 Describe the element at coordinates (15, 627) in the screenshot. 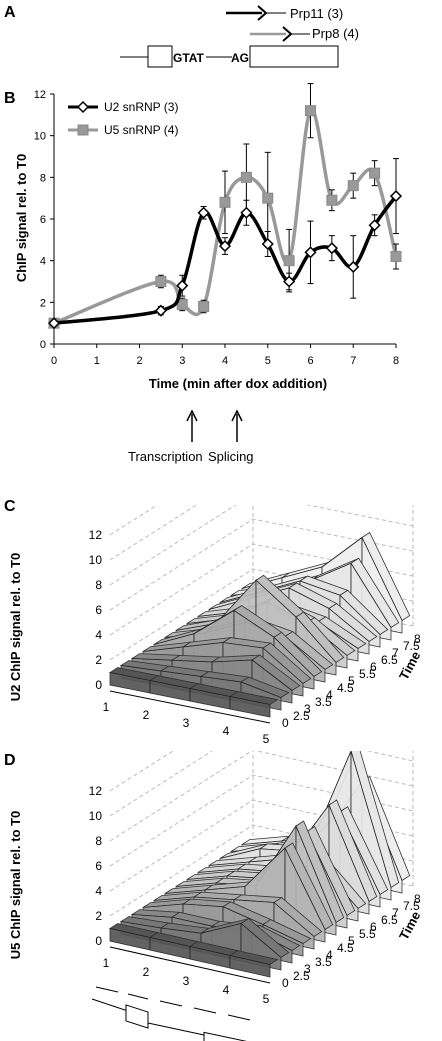

I see `c-y-axis-label: U2 ChIP signal rel. to T0` at that location.